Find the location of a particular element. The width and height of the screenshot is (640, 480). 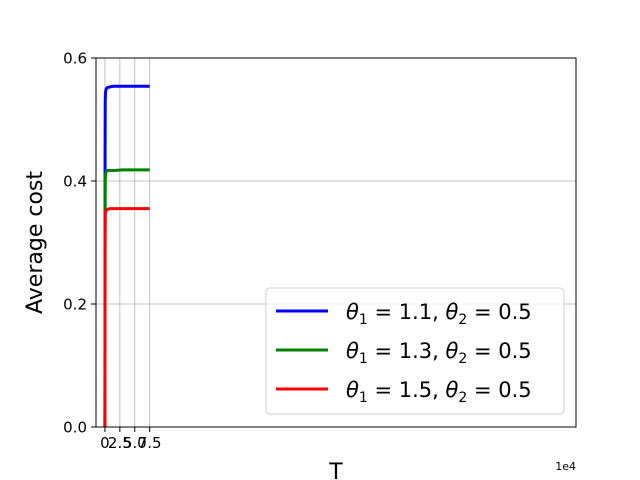

legend-box is located at coordinates (415, 351).